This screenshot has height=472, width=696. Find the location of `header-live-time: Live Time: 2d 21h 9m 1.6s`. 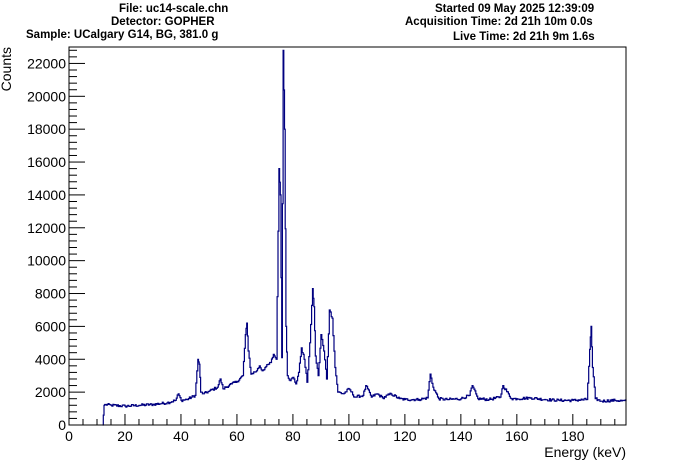

header-live-time: Live Time: 2d 21h 9m 1.6s is located at coordinates (524, 37).